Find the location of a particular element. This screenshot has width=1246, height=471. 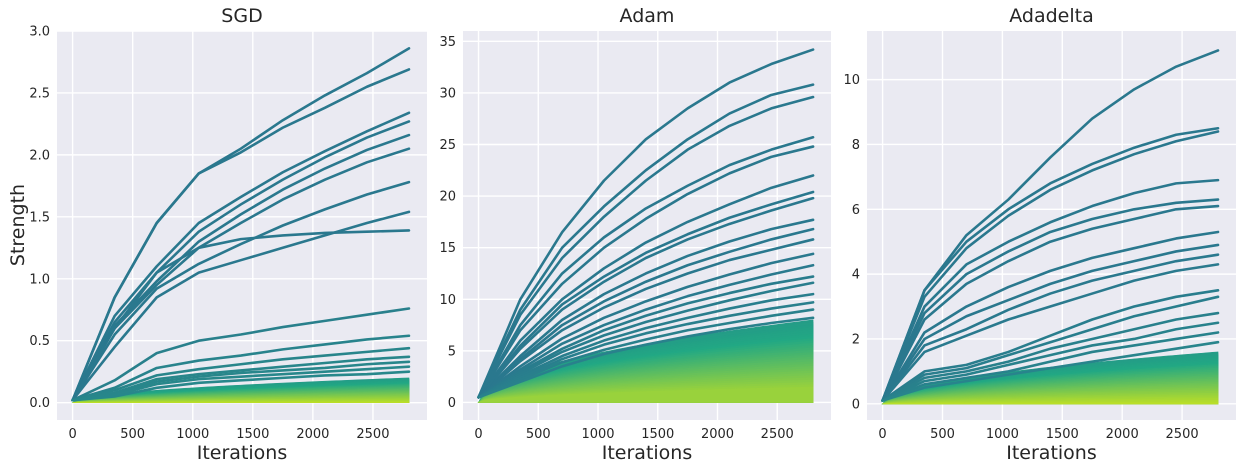

y-tick-label: 0.5 is located at coordinates (39, 341).